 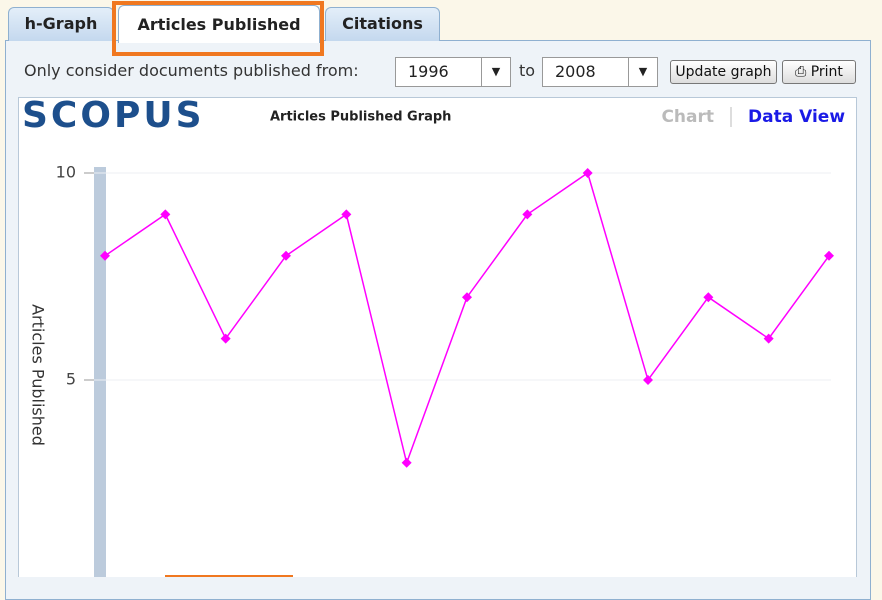 What do you see at coordinates (38, 375) in the screenshot?
I see `y-axis-label: Articles Published` at bounding box center [38, 375].